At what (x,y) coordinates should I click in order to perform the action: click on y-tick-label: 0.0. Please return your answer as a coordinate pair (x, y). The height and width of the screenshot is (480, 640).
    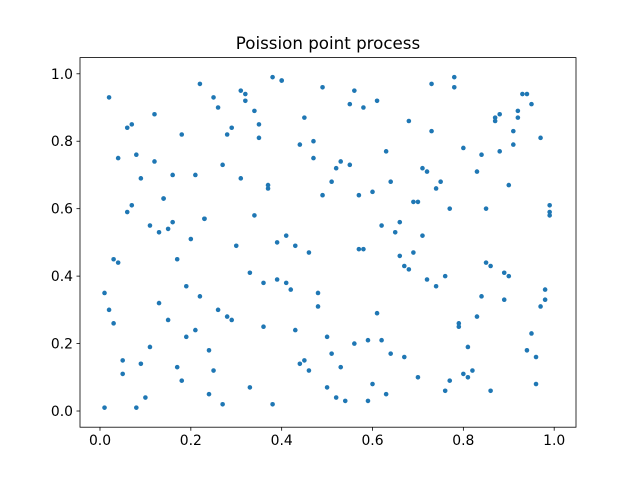
    Looking at the image, I should click on (62, 412).